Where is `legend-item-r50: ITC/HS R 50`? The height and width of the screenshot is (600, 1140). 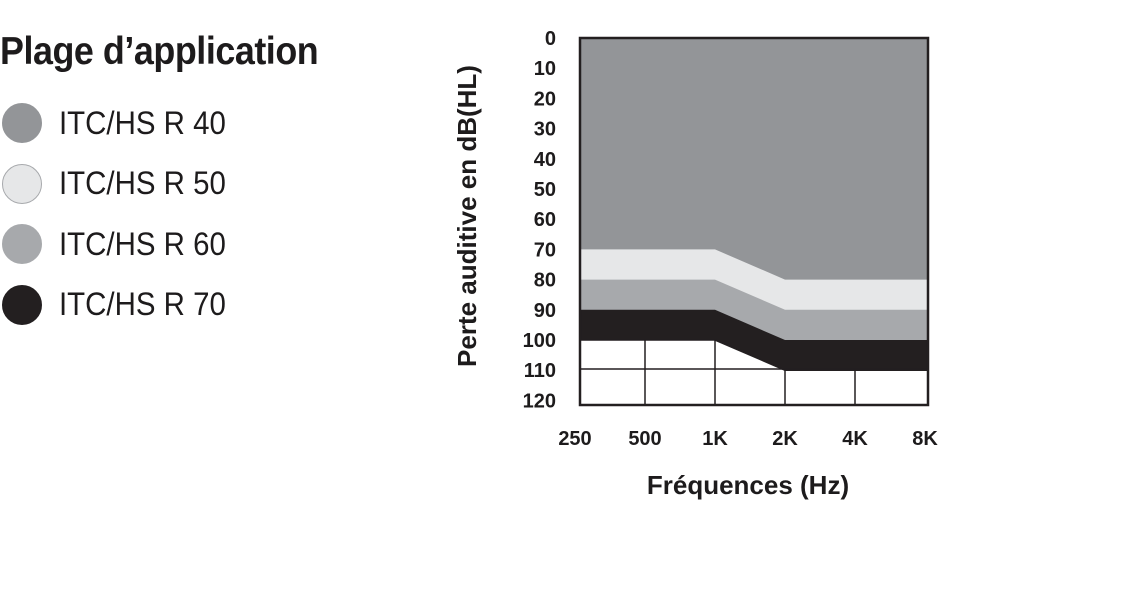 legend-item-r50: ITC/HS R 50 is located at coordinates (120, 184).